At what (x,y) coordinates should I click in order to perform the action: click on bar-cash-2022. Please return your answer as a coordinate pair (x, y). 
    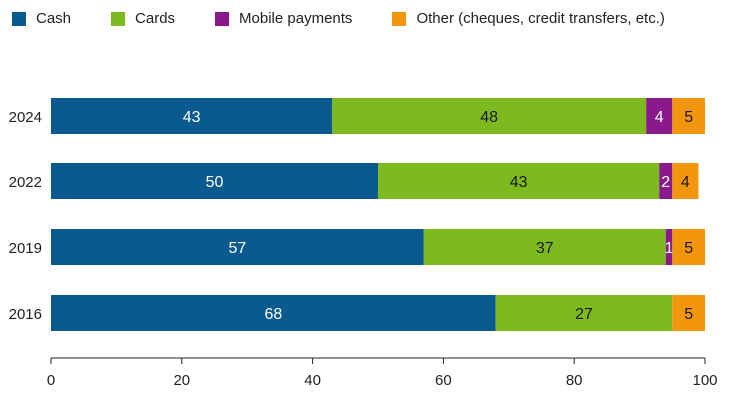
    Looking at the image, I should click on (214, 181).